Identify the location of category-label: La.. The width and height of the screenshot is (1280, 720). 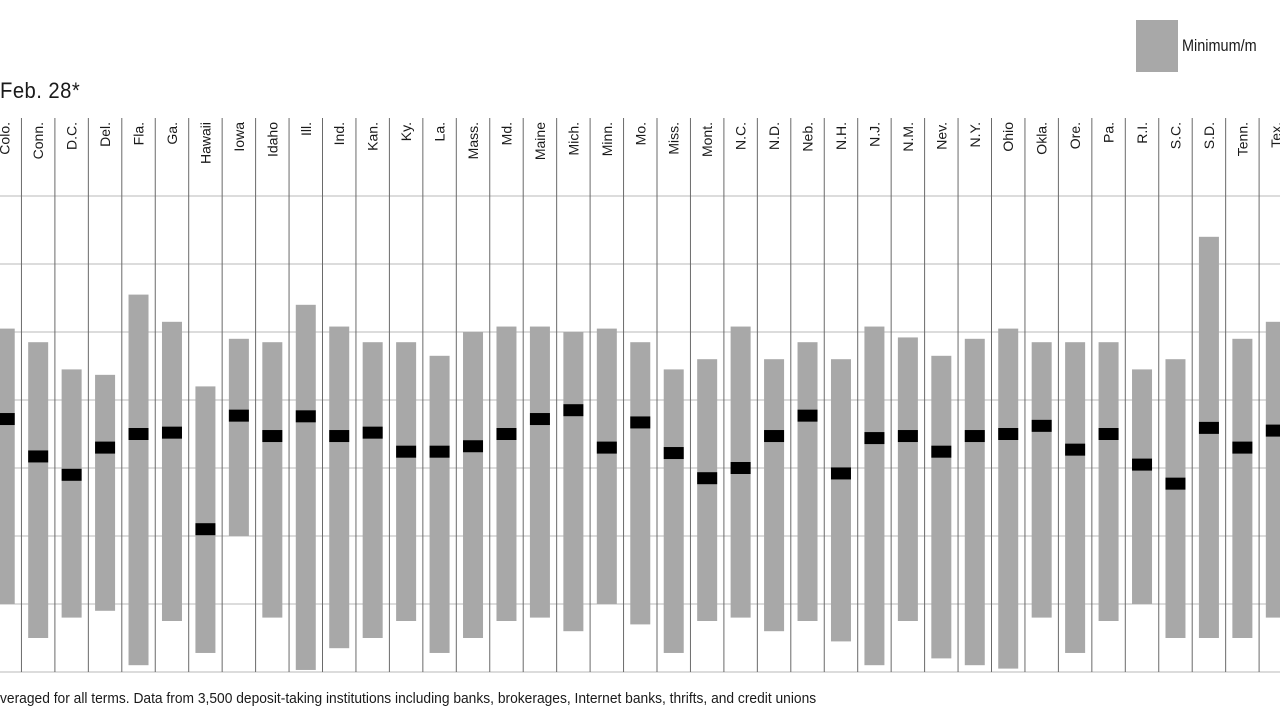
(440, 131).